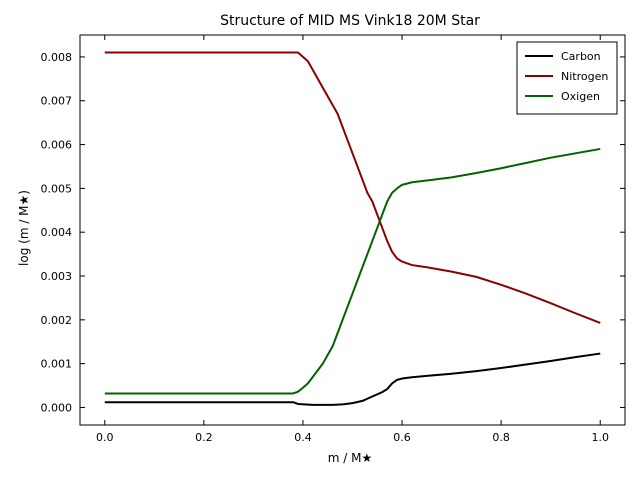  Describe the element at coordinates (402, 437) in the screenshot. I see `x-tick-label: 0.6` at that location.